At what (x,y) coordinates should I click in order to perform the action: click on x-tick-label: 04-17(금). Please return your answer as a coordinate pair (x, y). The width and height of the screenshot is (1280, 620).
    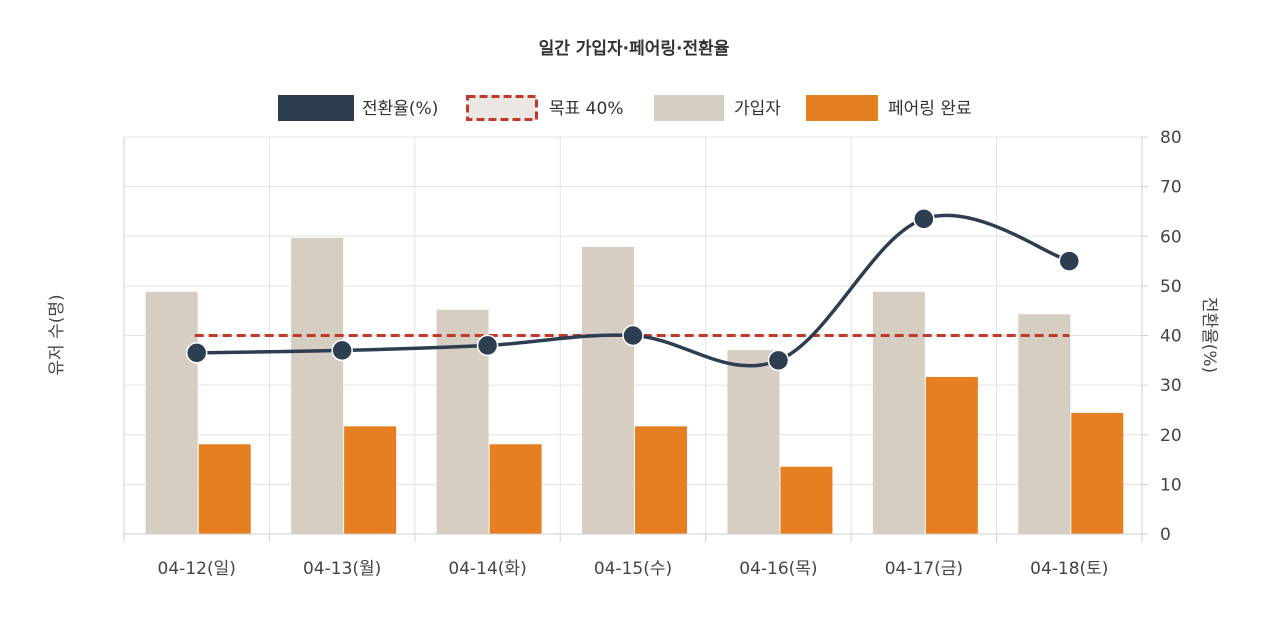
    Looking at the image, I should click on (924, 569).